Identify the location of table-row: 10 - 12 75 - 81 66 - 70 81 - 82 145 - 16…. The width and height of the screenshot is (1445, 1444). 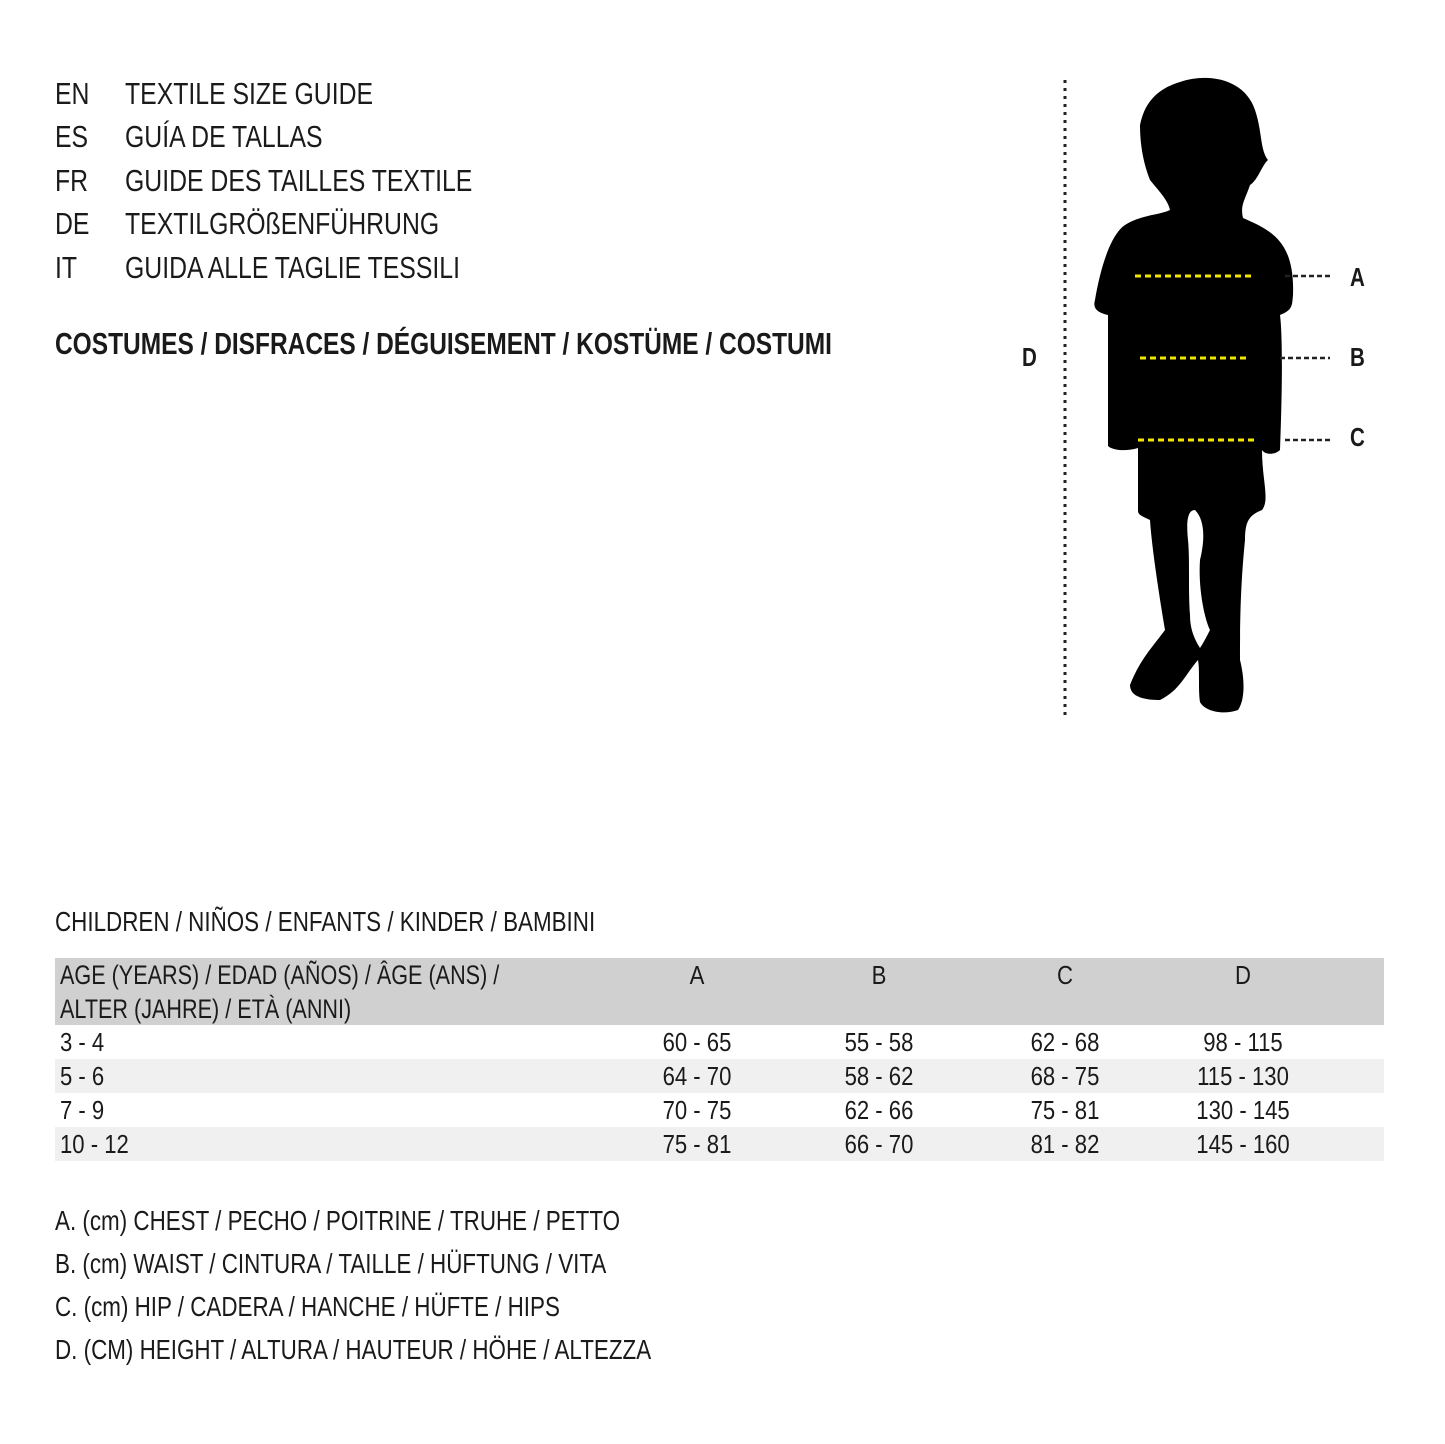
(719, 1144).